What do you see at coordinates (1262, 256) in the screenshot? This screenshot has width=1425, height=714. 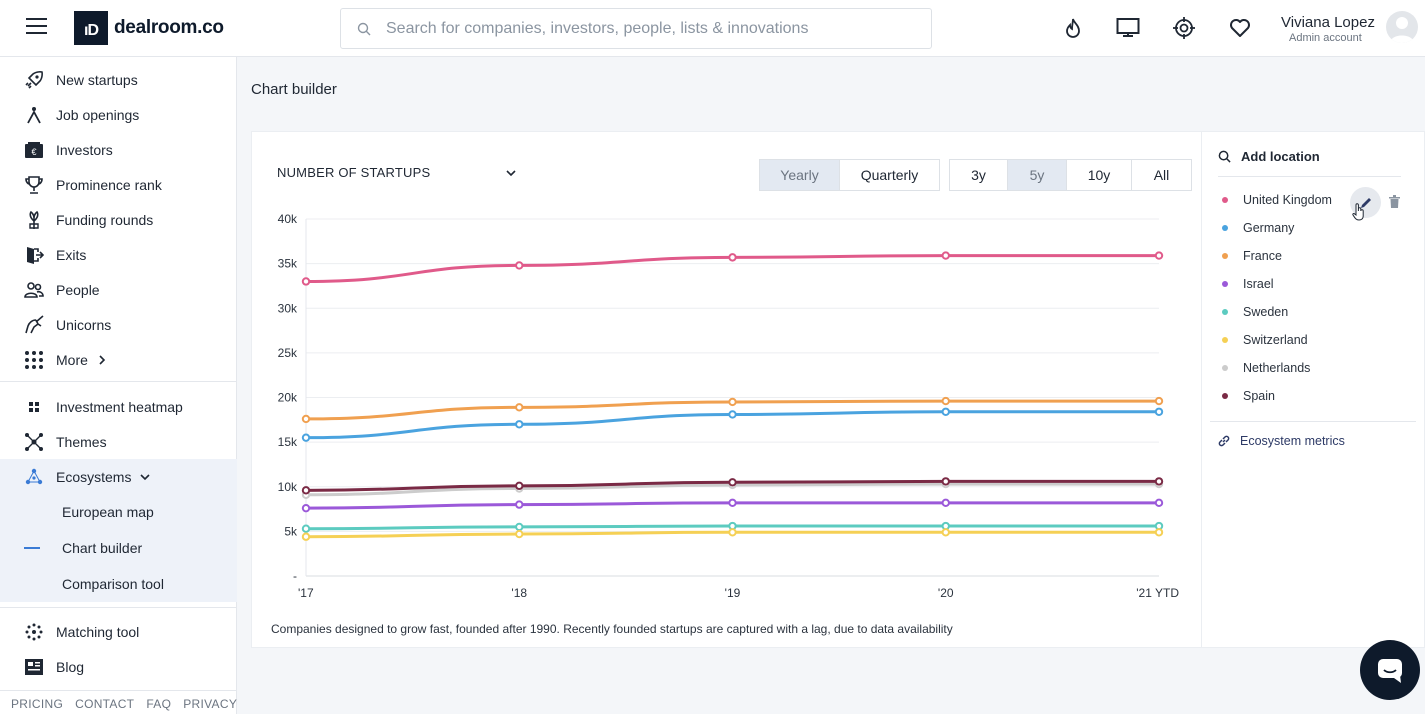 I see `location-name: France` at bounding box center [1262, 256].